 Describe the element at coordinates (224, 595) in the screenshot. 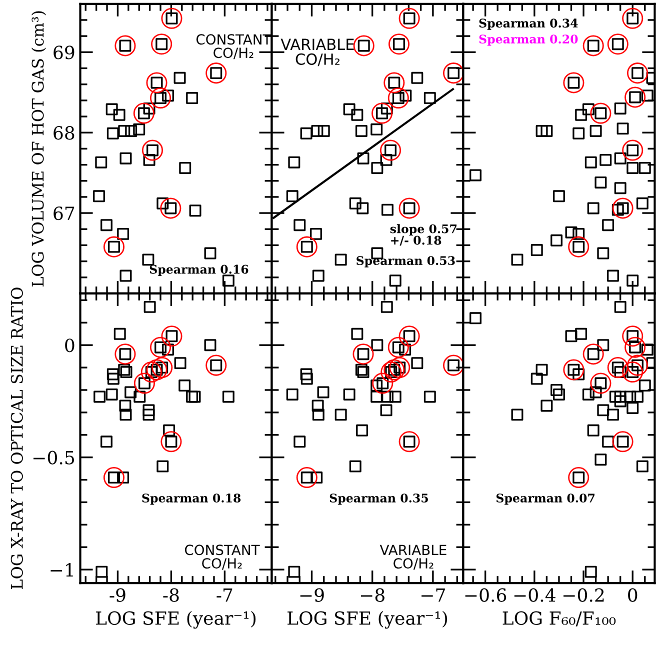

I see `x-tick-label: -7` at that location.